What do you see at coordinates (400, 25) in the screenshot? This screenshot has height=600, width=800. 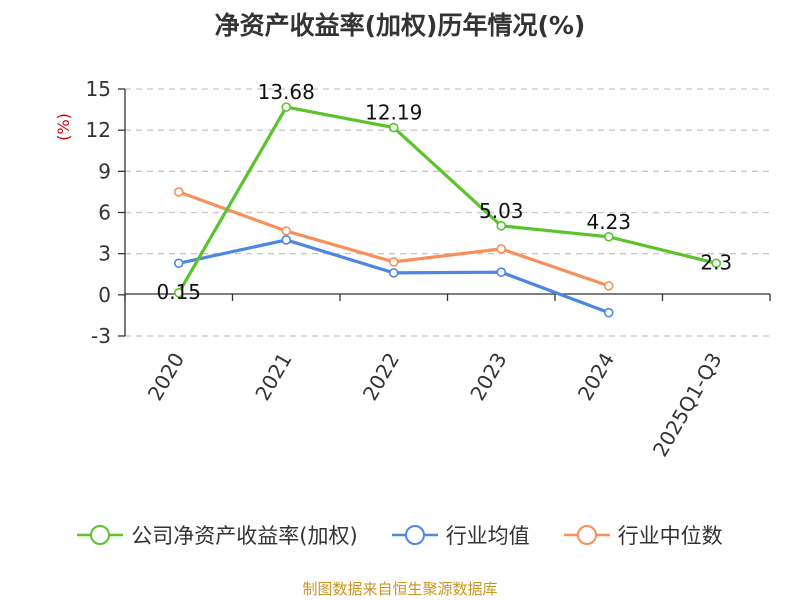 I see `chart-title: 净资产收益率(加权)历年情况(%)` at bounding box center [400, 25].